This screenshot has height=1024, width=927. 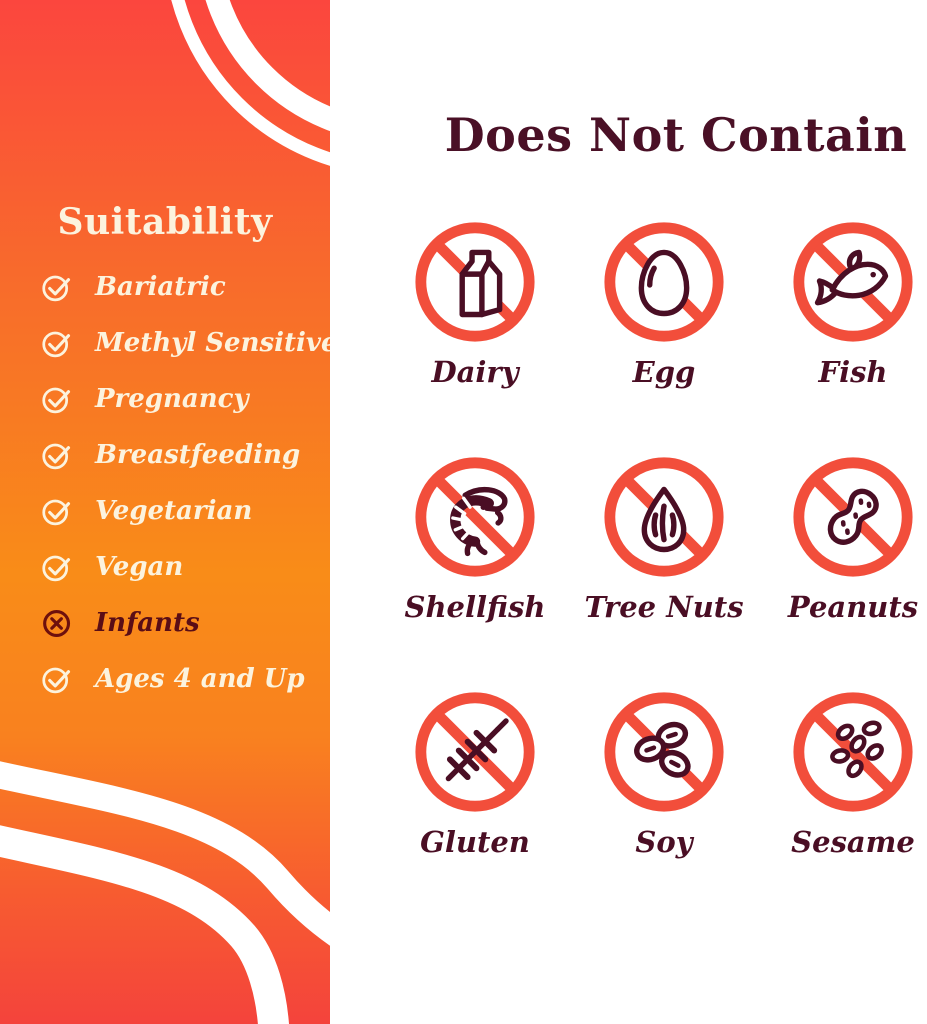 I want to click on cross-circle-icon, so click(x=57, y=623).